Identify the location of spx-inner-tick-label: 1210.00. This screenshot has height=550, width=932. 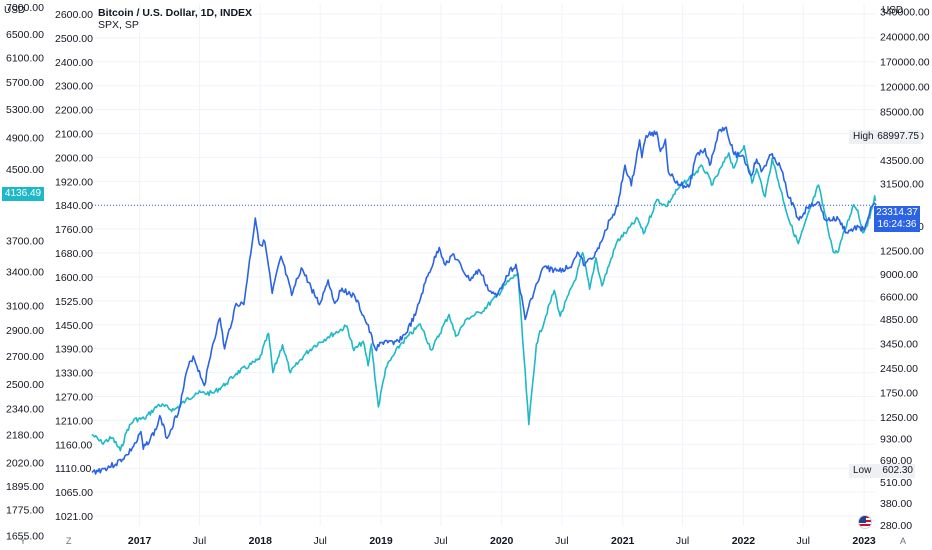
(74, 421).